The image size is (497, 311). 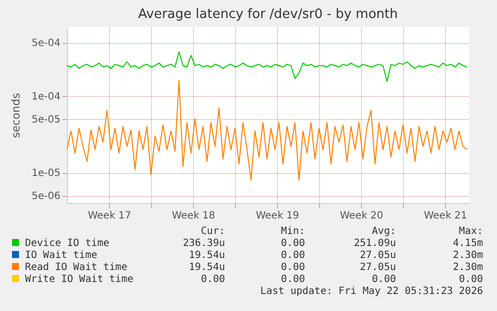 What do you see at coordinates (46, 97) in the screenshot?
I see `y-tick-label: 1e-04` at bounding box center [46, 97].